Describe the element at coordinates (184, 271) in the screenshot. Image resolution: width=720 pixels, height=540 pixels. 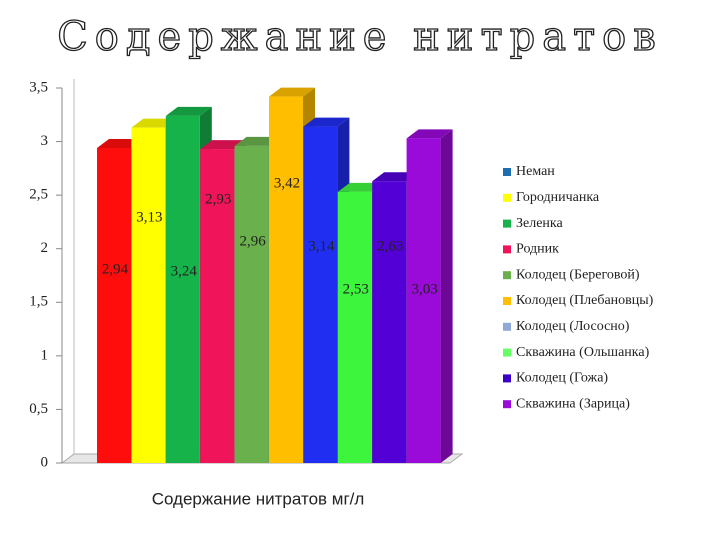
I see `value-label: 3,24` at that location.